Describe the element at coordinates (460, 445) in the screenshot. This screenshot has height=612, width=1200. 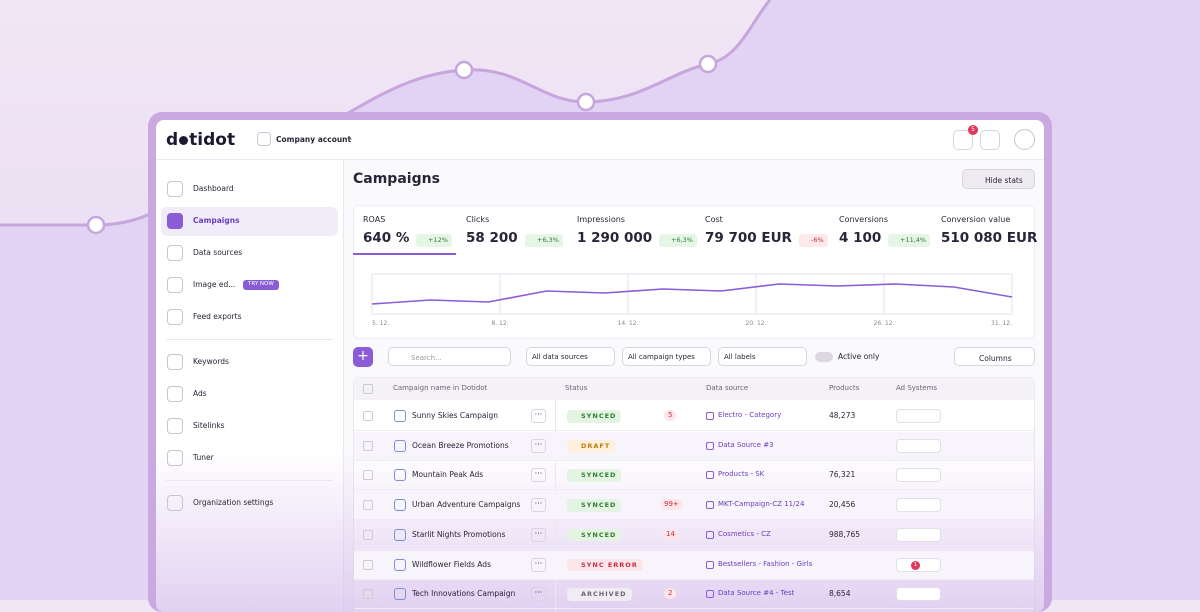
I see `campaign-name: Ocean Breeze Promotions` at that location.